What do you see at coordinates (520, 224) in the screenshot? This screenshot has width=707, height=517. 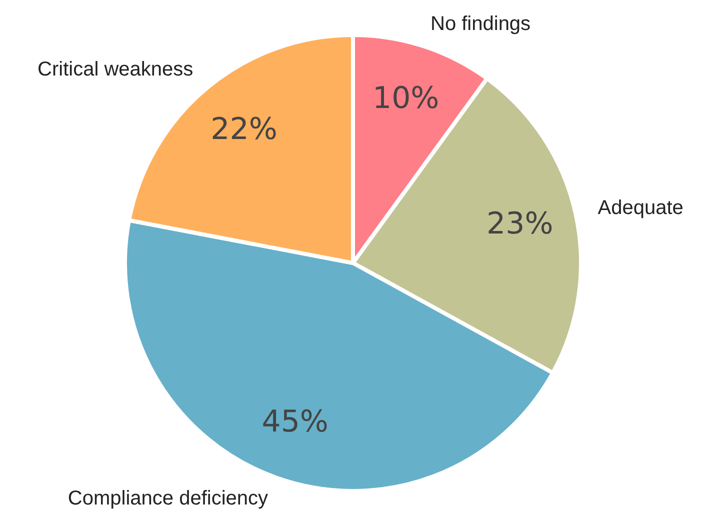 I see `data-label: 23%` at bounding box center [520, 224].